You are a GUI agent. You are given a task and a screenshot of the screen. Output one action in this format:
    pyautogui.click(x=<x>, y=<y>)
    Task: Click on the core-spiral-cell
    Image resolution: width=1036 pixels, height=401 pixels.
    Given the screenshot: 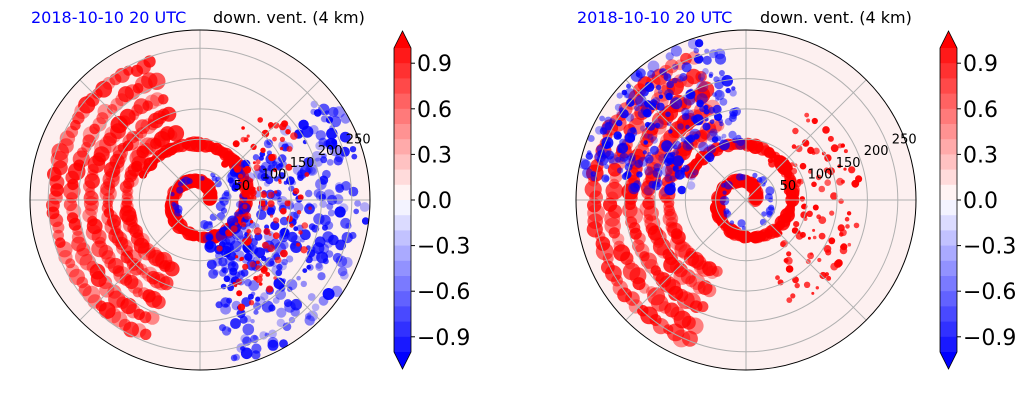 What is the action you would take?
    pyautogui.click(x=689, y=174)
    